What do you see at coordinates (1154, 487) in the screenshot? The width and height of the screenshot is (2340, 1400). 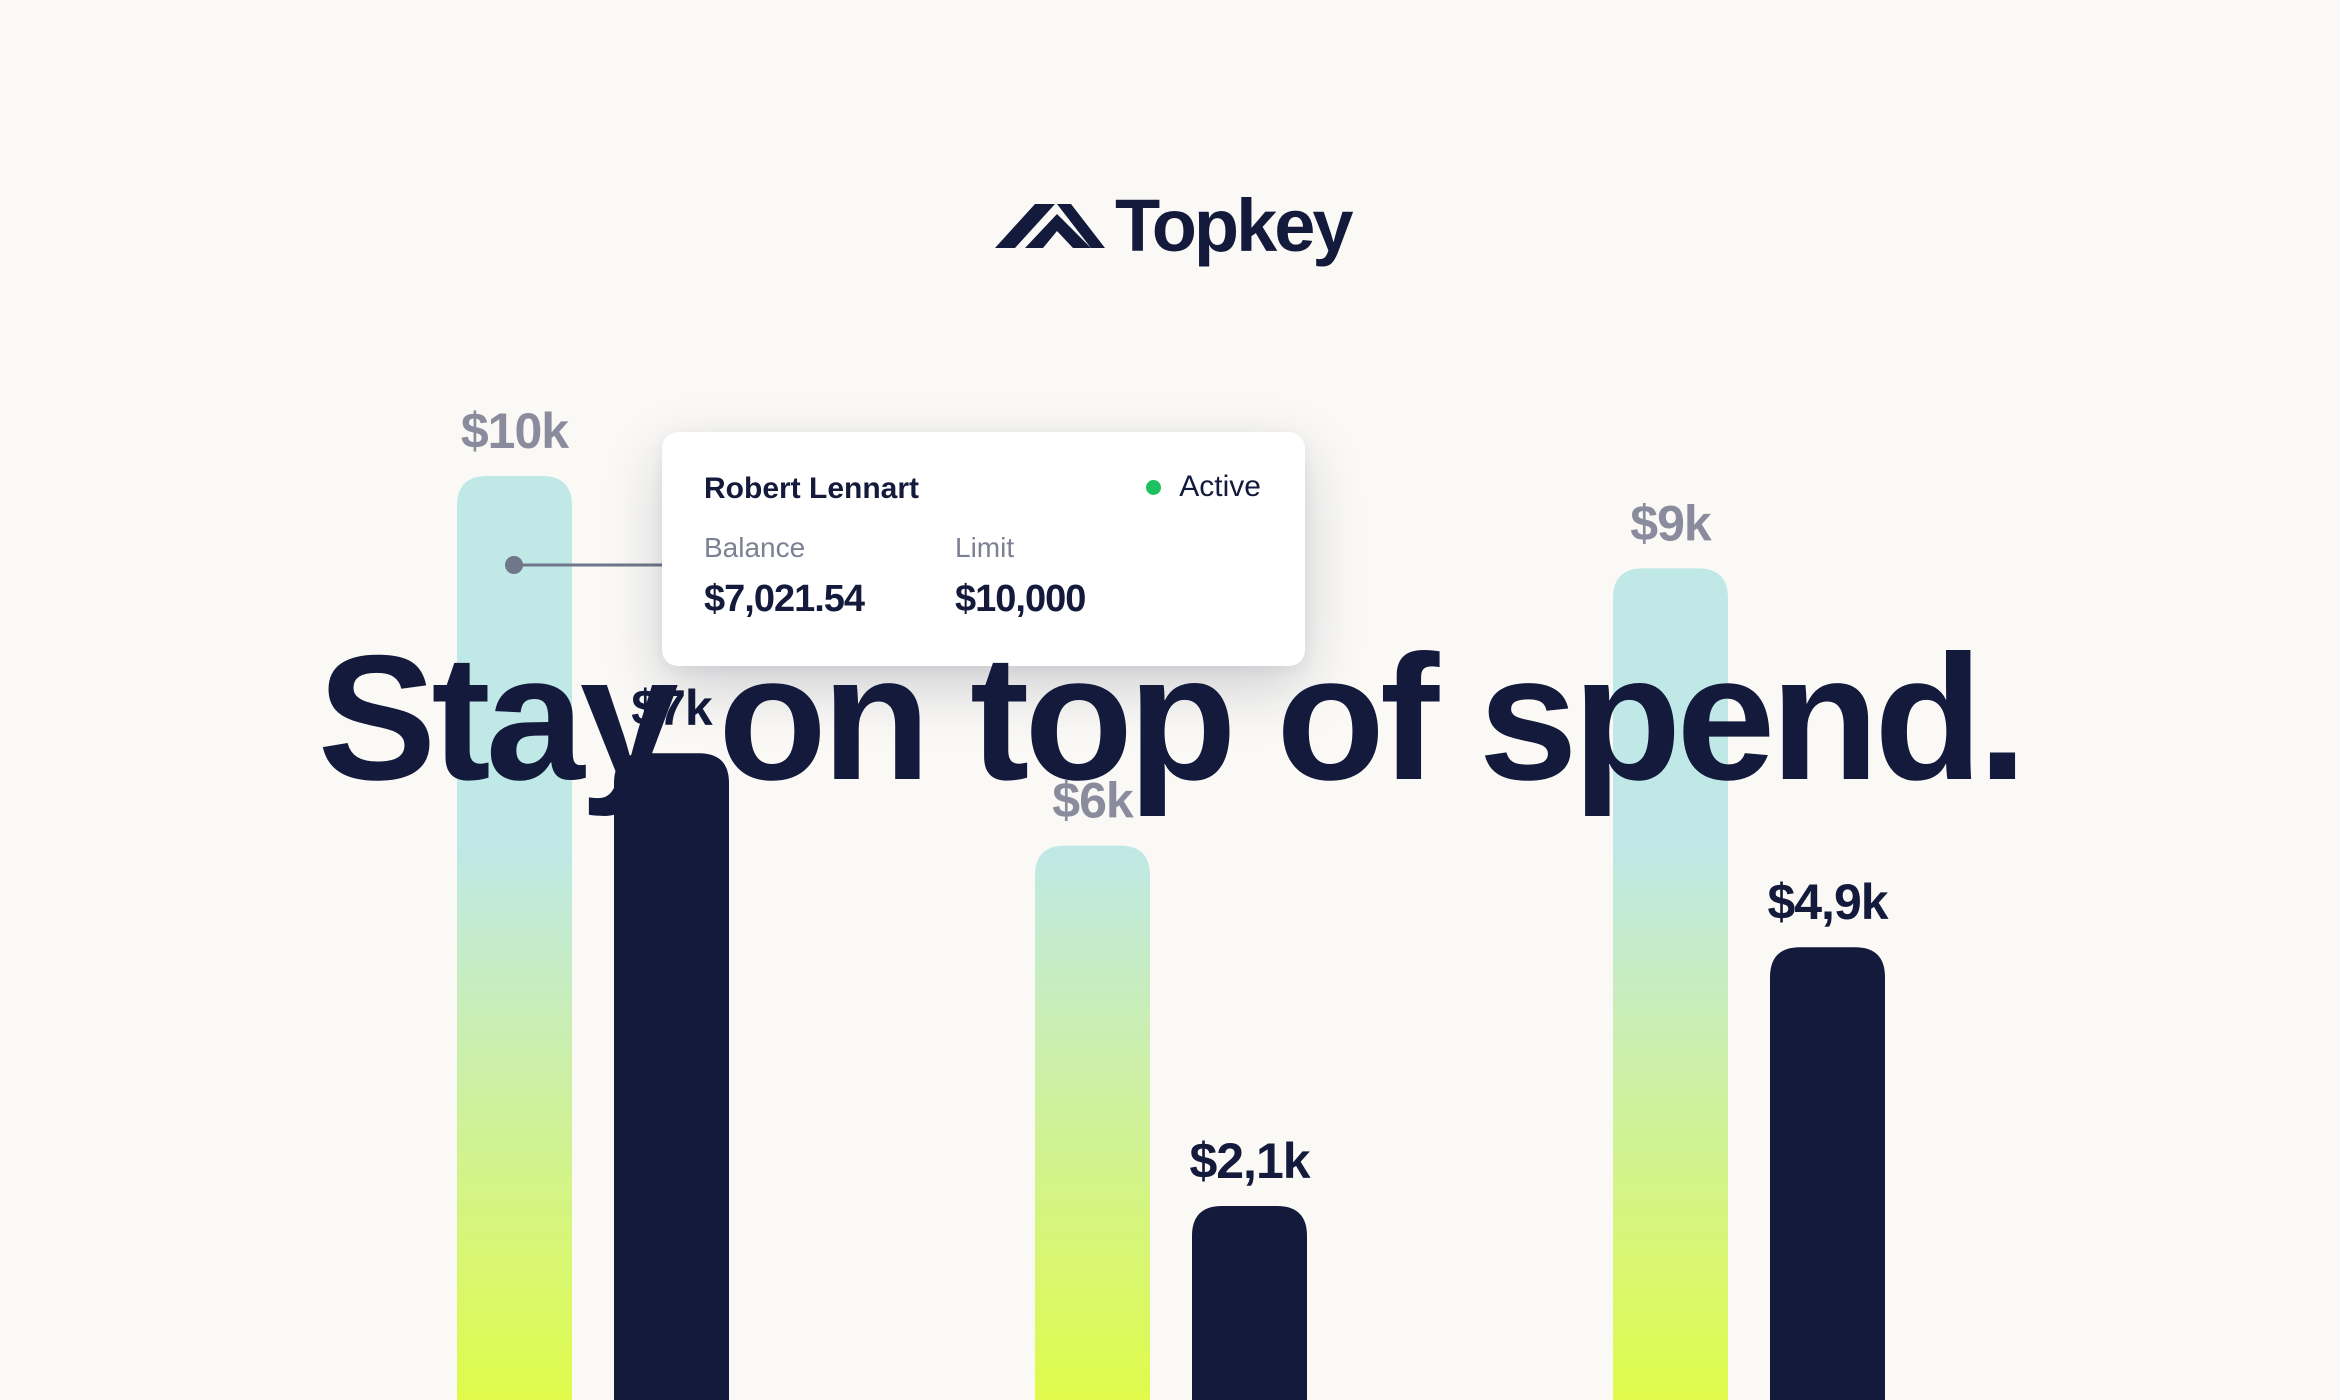 I see `status-dot-icon` at bounding box center [1154, 487].